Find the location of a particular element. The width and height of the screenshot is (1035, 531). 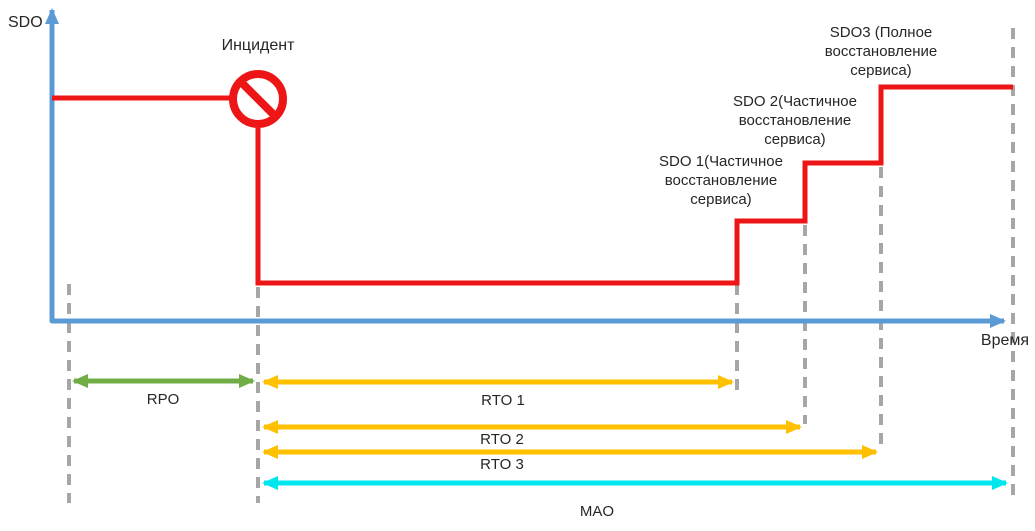

rto3-label: RTO 3 is located at coordinates (502, 464).